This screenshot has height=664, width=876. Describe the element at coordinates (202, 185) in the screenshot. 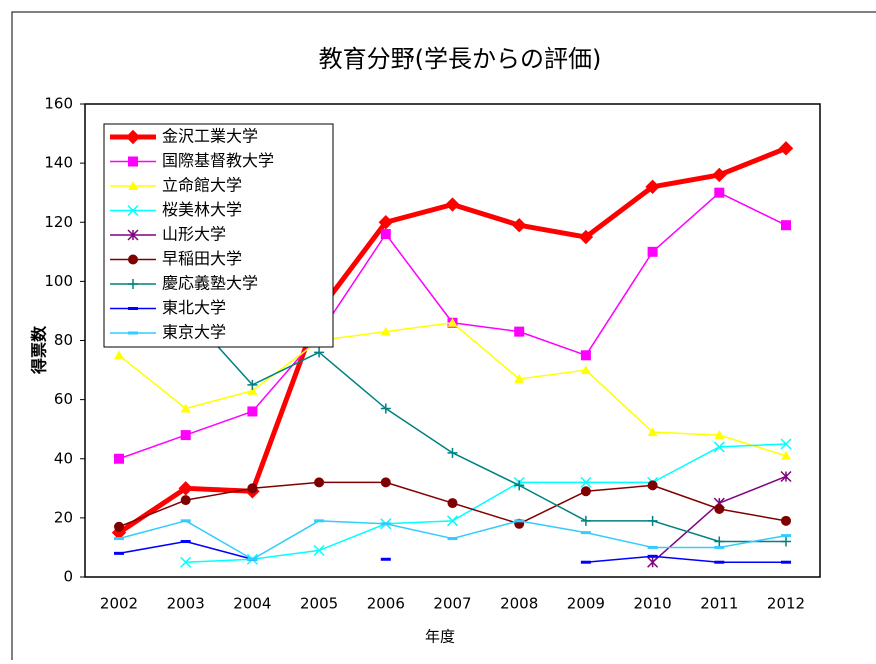

I see `legend-label: 立命館大学` at that location.